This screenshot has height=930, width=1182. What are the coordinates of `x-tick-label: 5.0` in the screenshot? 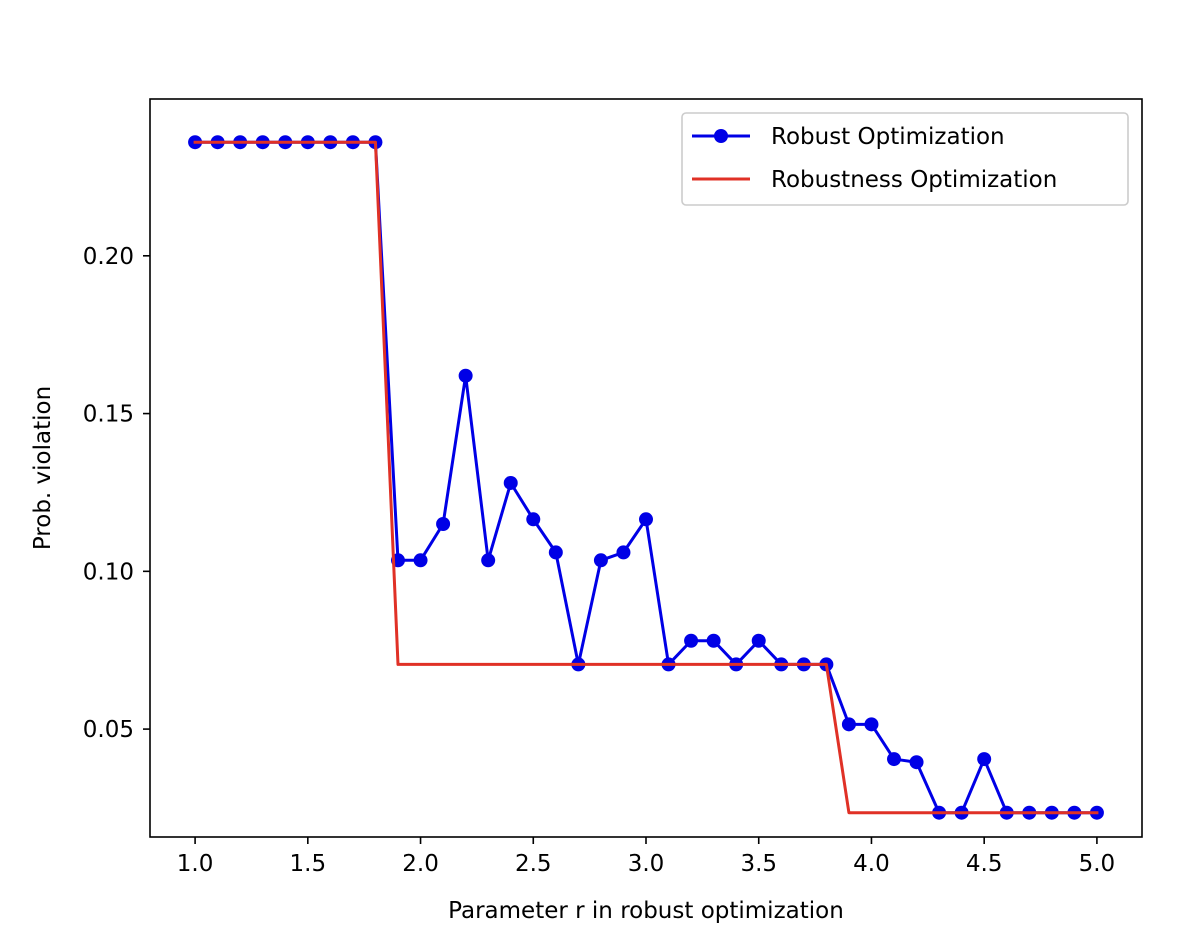 It's located at (1097, 864).